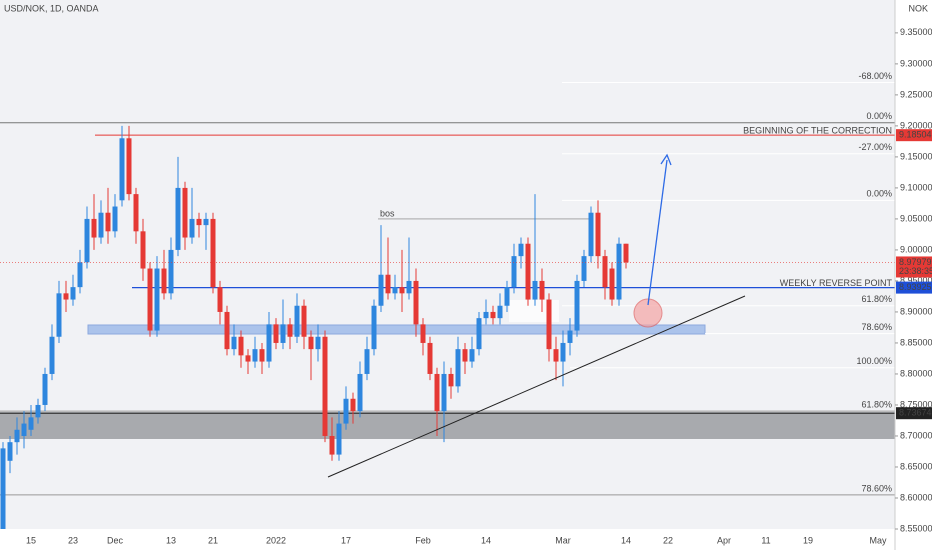 This screenshot has height=550, width=932. I want to click on currency-label: NOK, so click(918, 8).